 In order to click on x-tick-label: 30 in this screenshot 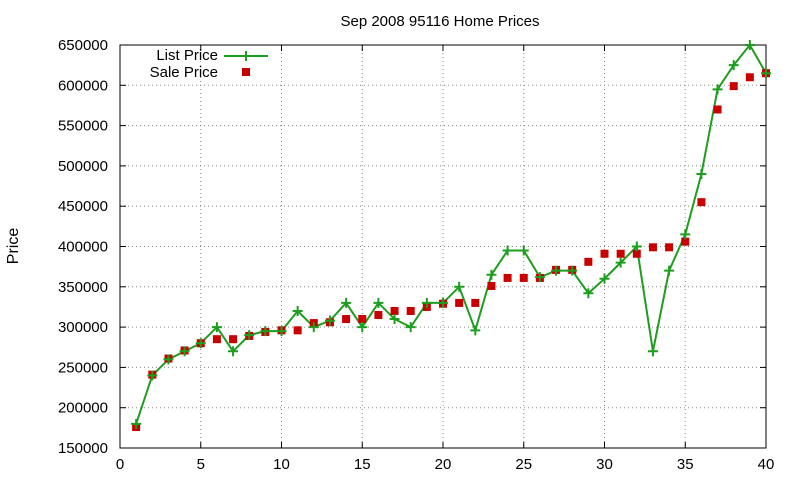, I will do `click(604, 464)`.